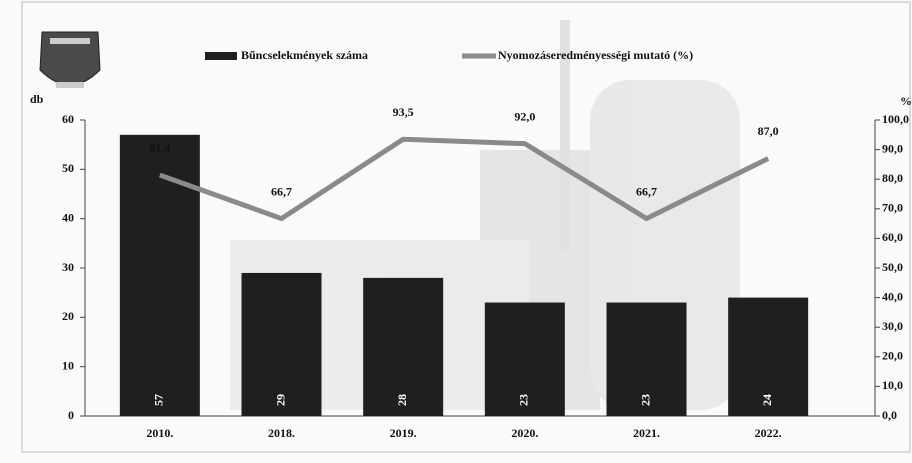 This screenshot has height=463, width=912. What do you see at coordinates (68, 119) in the screenshot?
I see `y-tick-label: 60` at bounding box center [68, 119].